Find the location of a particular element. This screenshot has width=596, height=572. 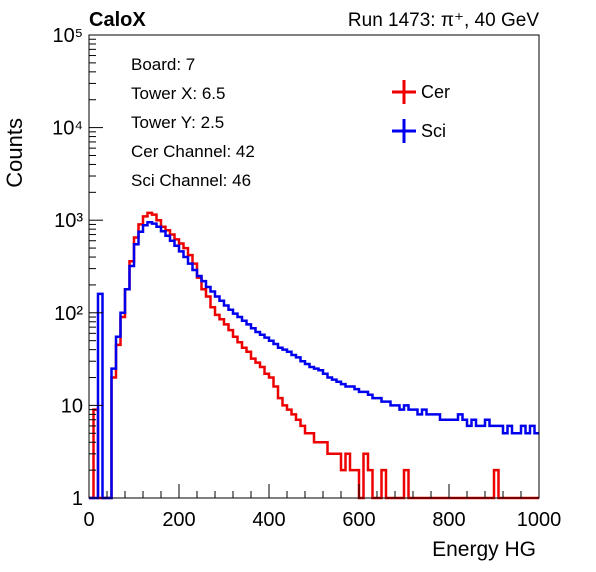

x-tick-label: 200 is located at coordinates (178, 520).